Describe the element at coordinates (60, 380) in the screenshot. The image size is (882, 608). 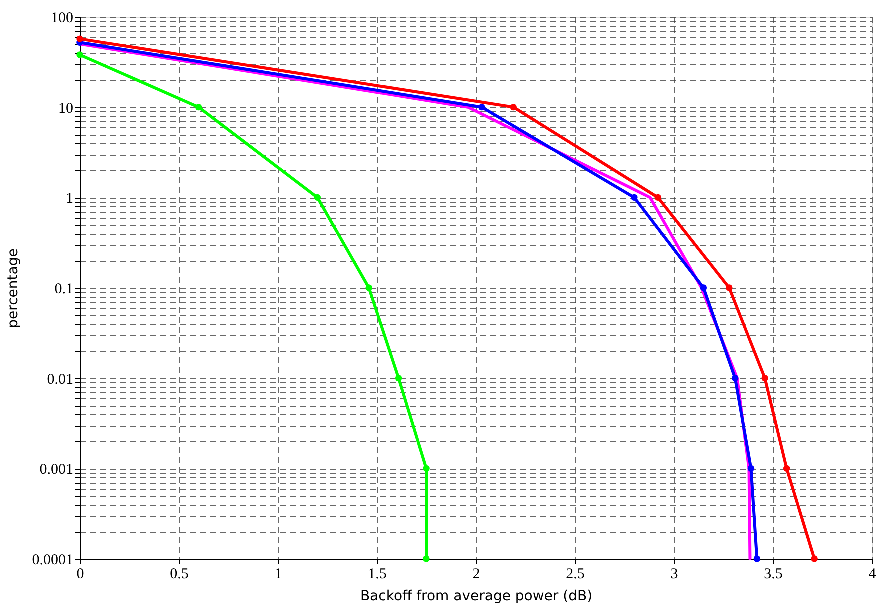
I see `y-tick-label: 0.01` at that location.